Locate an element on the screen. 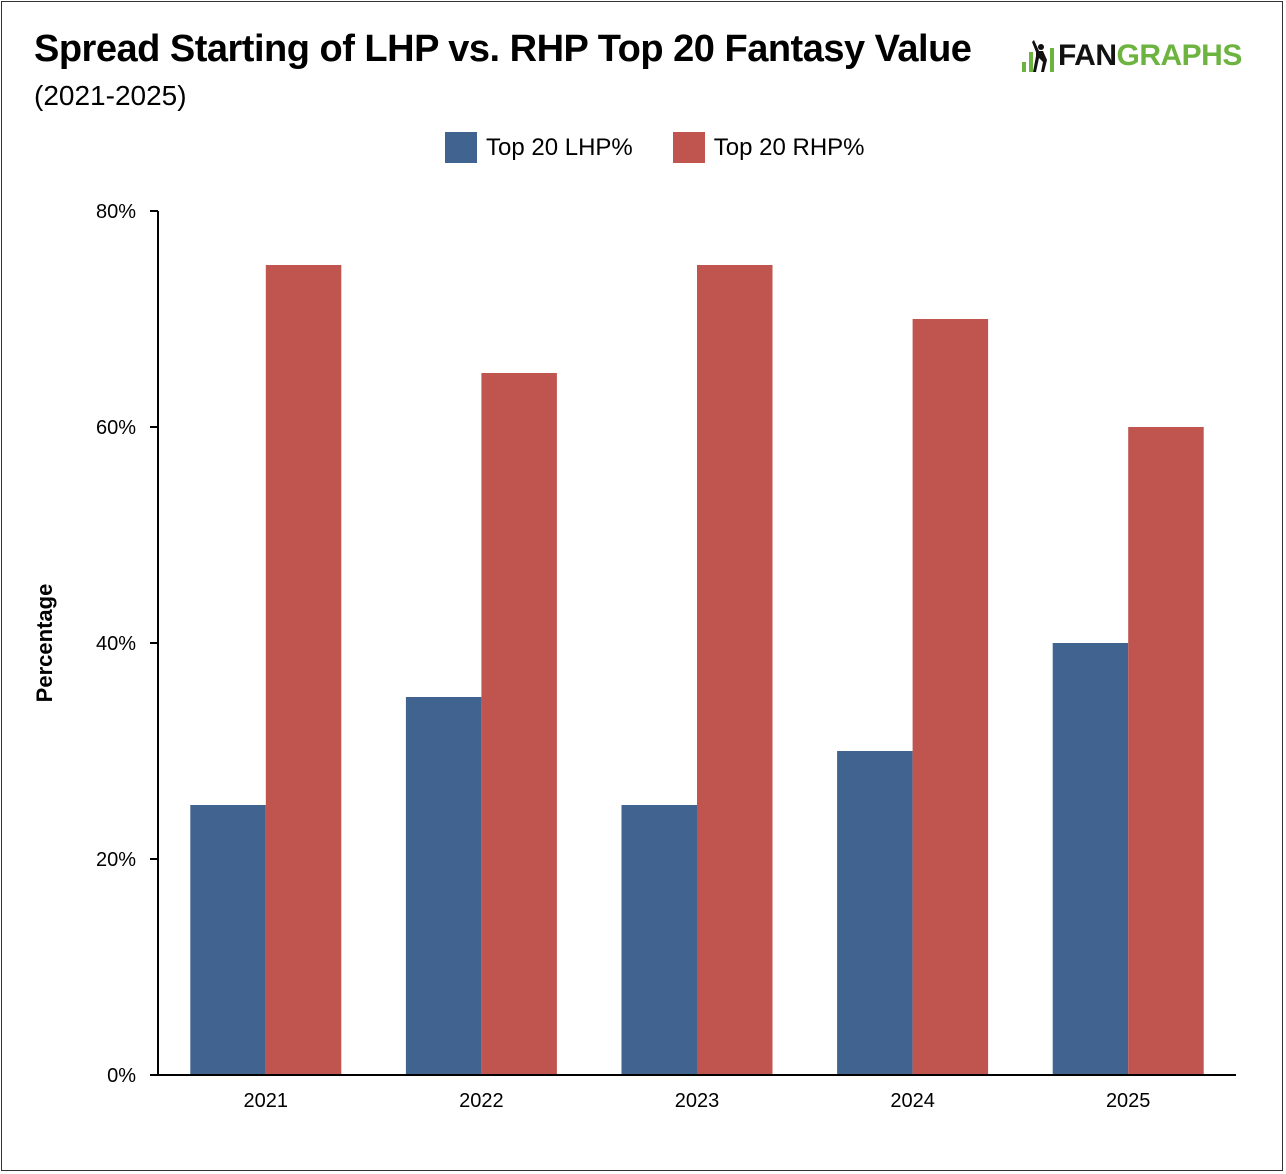 The image size is (1286, 1174). legend-item-lhp: Top 20 LHP% is located at coordinates (539, 147).